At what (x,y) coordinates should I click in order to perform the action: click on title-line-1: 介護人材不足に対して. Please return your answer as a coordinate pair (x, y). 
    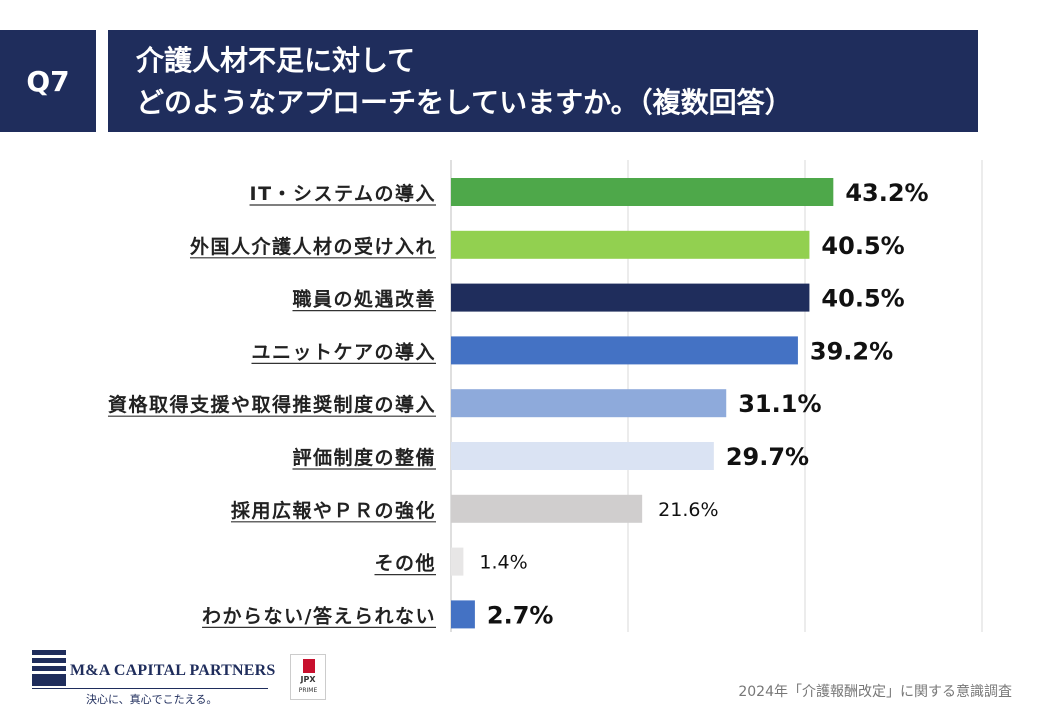
    Looking at the image, I should click on (276, 60).